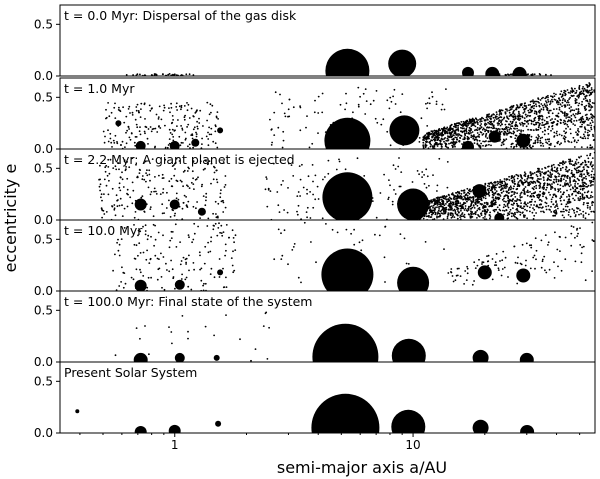  What do you see at coordinates (499, 216) in the screenshot?
I see `planet-marker` at bounding box center [499, 216].